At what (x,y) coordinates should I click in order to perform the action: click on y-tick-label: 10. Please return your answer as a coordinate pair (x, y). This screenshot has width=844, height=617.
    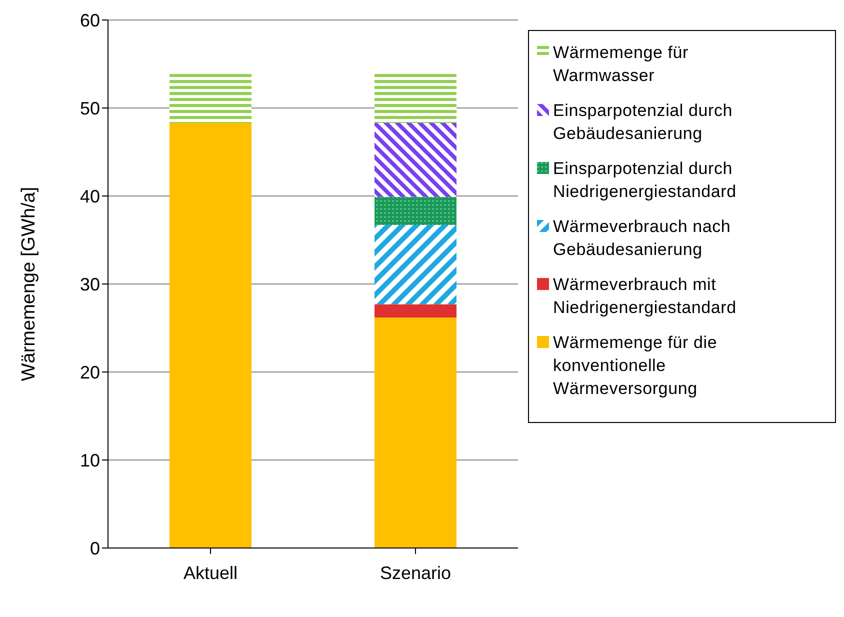
    Looking at the image, I should click on (90, 460).